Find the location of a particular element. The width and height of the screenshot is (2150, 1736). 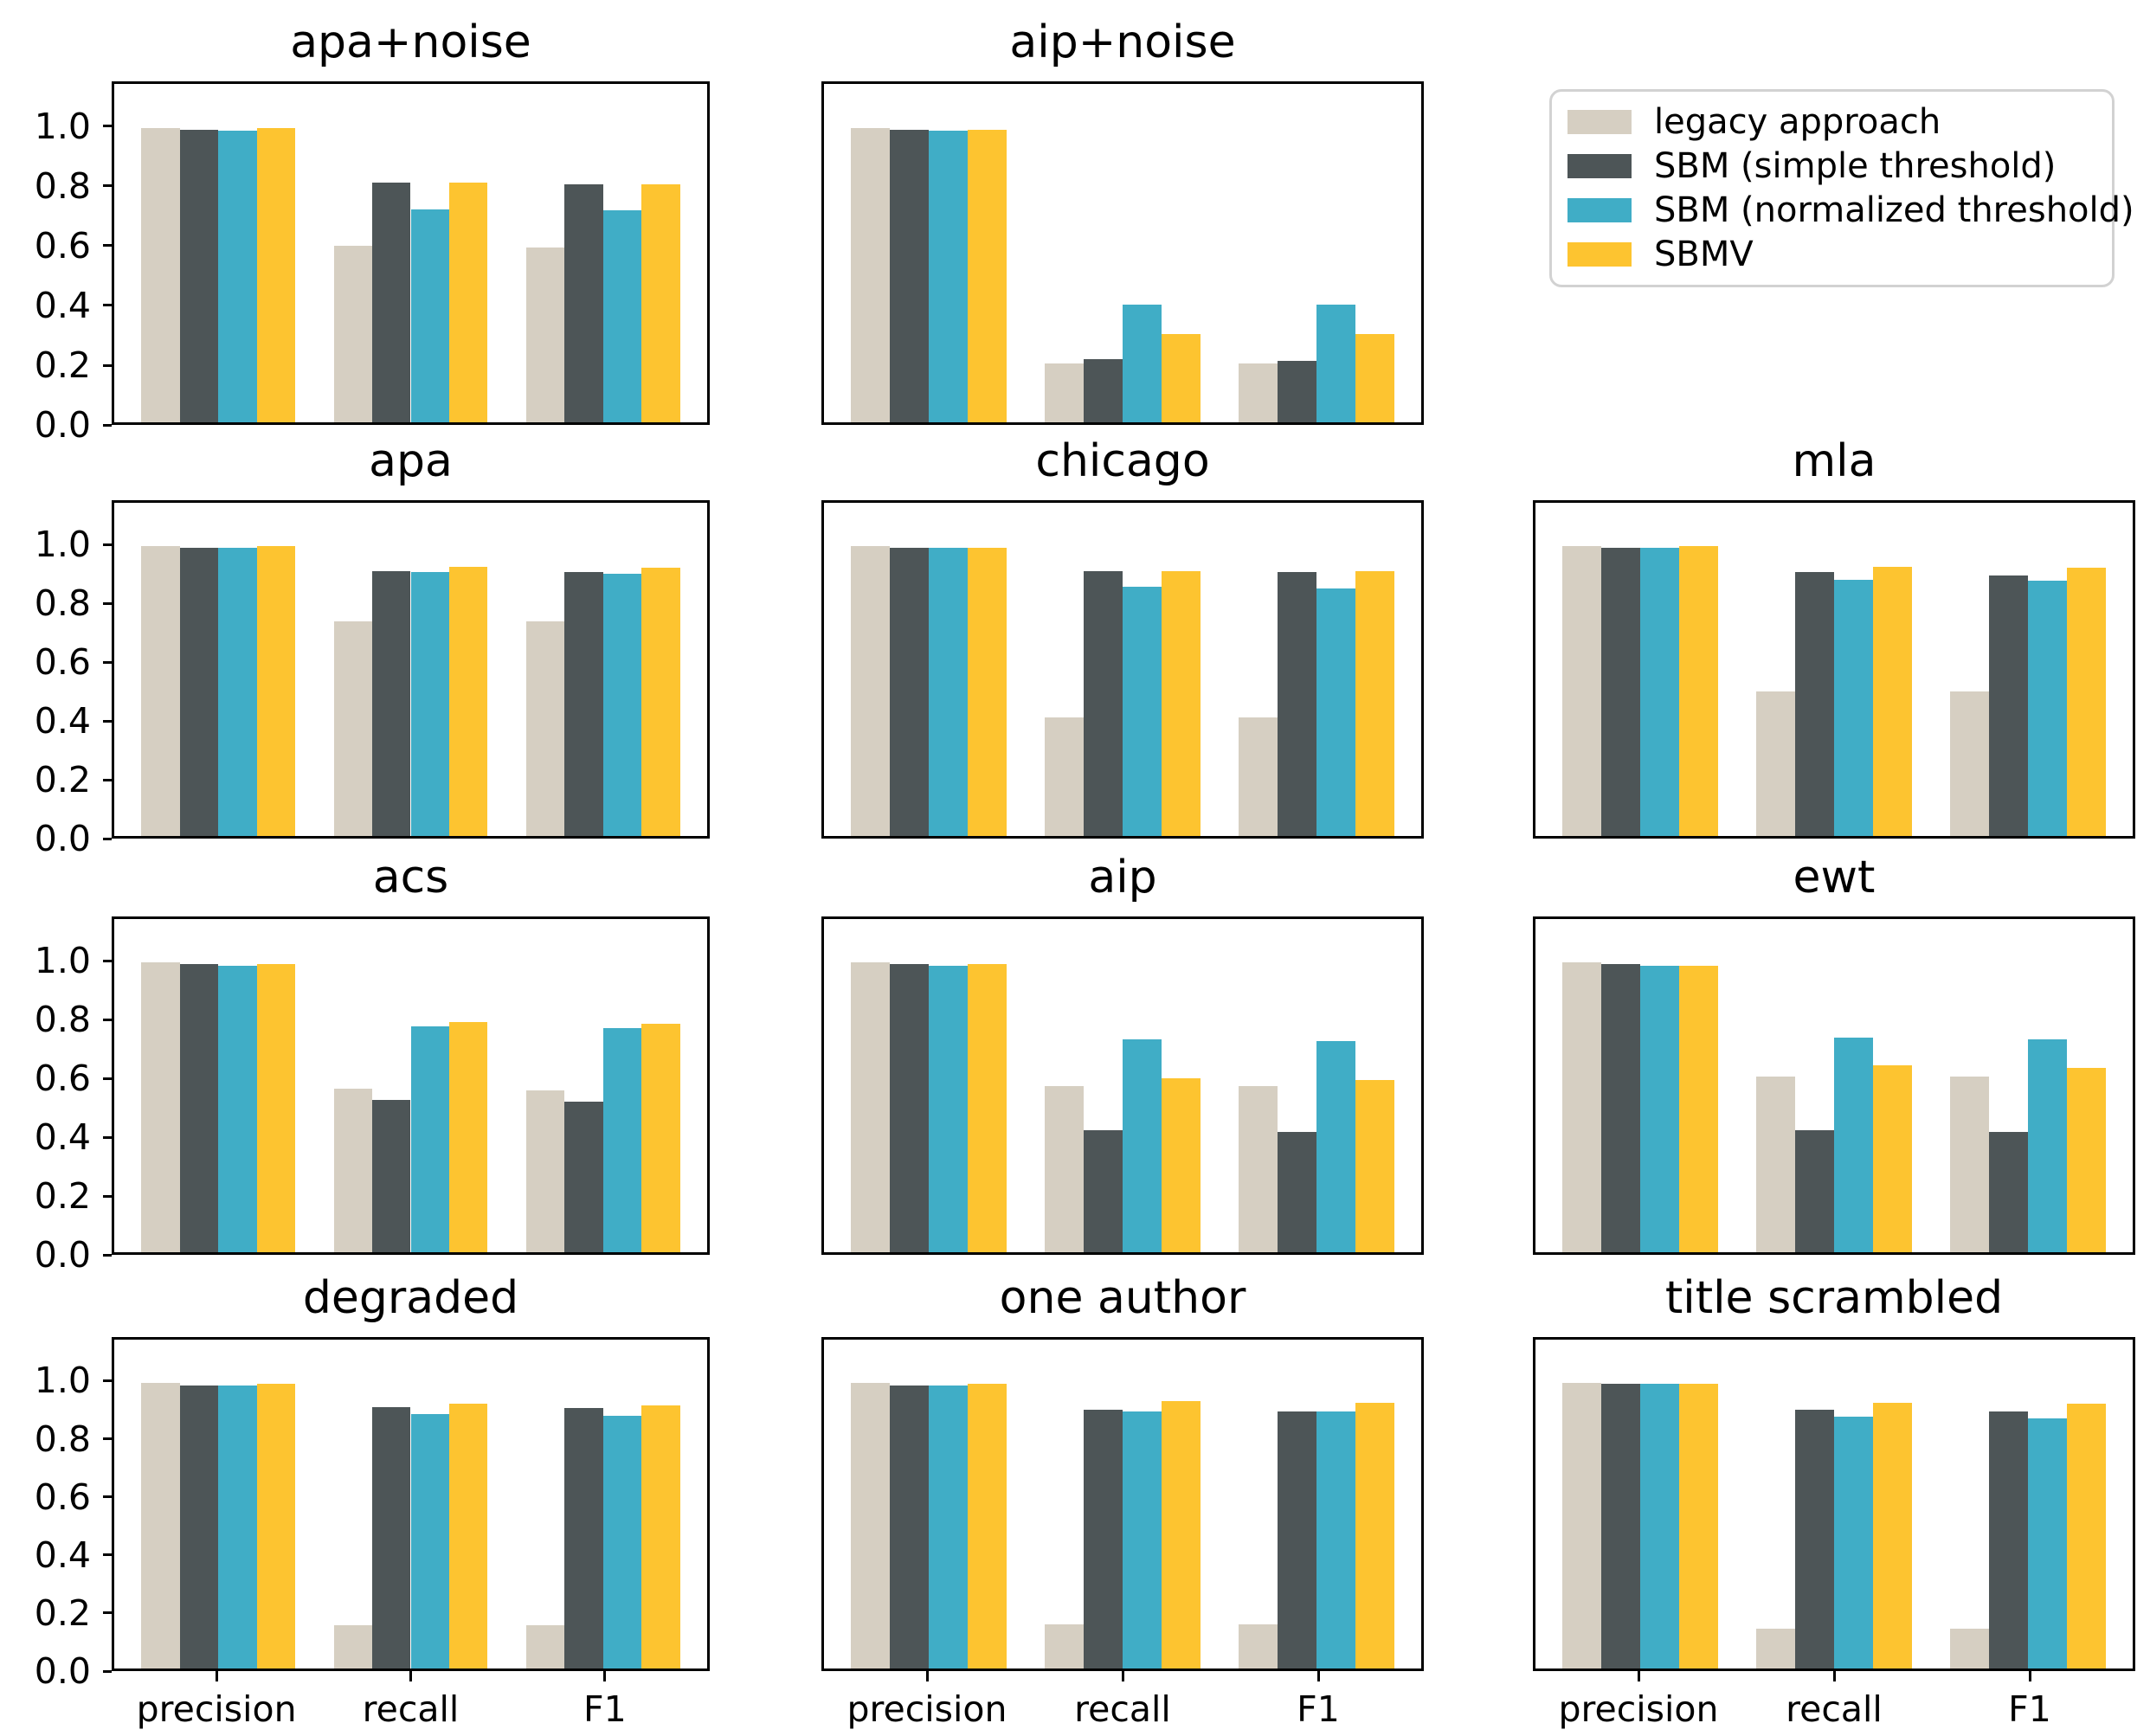

plot-area-aip-noise is located at coordinates (1122, 253).